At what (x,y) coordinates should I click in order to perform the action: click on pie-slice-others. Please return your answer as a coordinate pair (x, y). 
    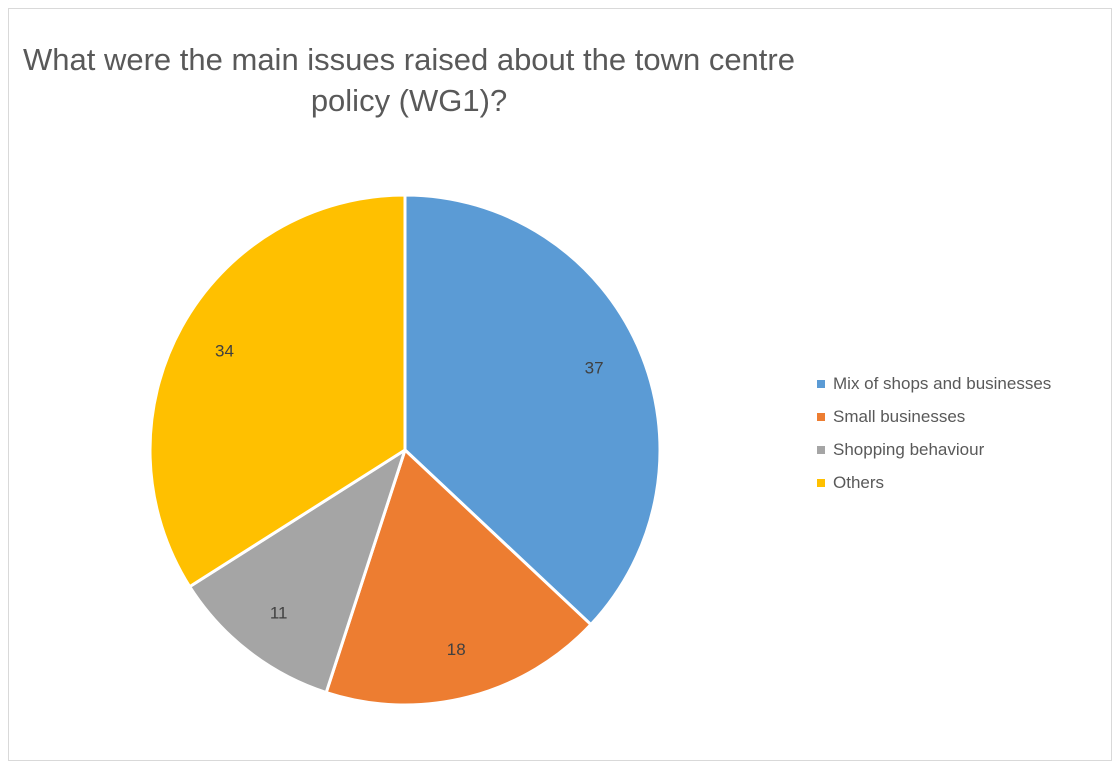
    Looking at the image, I should click on (277, 391).